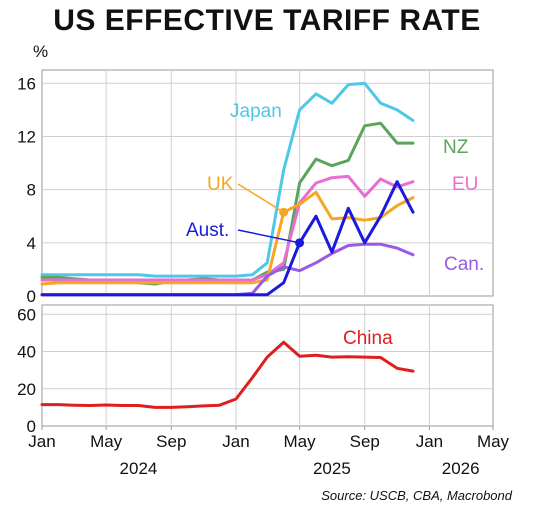 This screenshot has height=514, width=534. I want to click on y-tick-label: 40, so click(26, 352).